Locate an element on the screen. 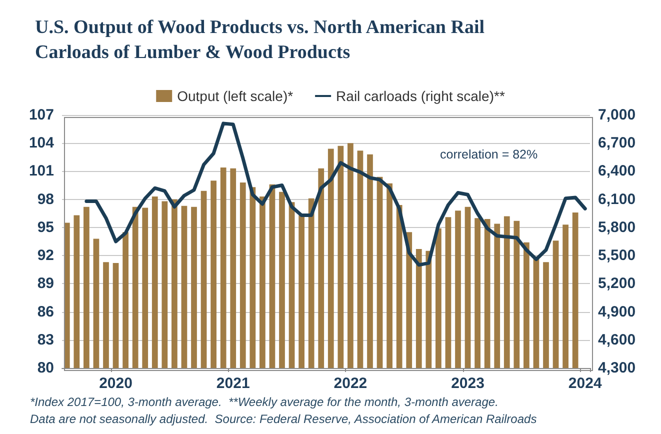 The image size is (661, 434). y2-tick-label: 4,300 is located at coordinates (617, 368).